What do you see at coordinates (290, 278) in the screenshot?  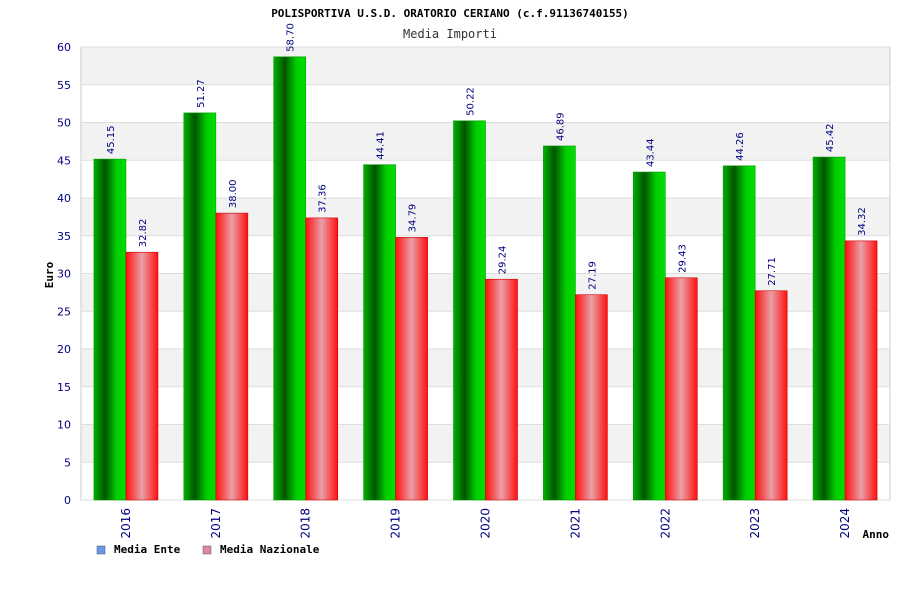 I see `bar-media-ente-2018` at bounding box center [290, 278].